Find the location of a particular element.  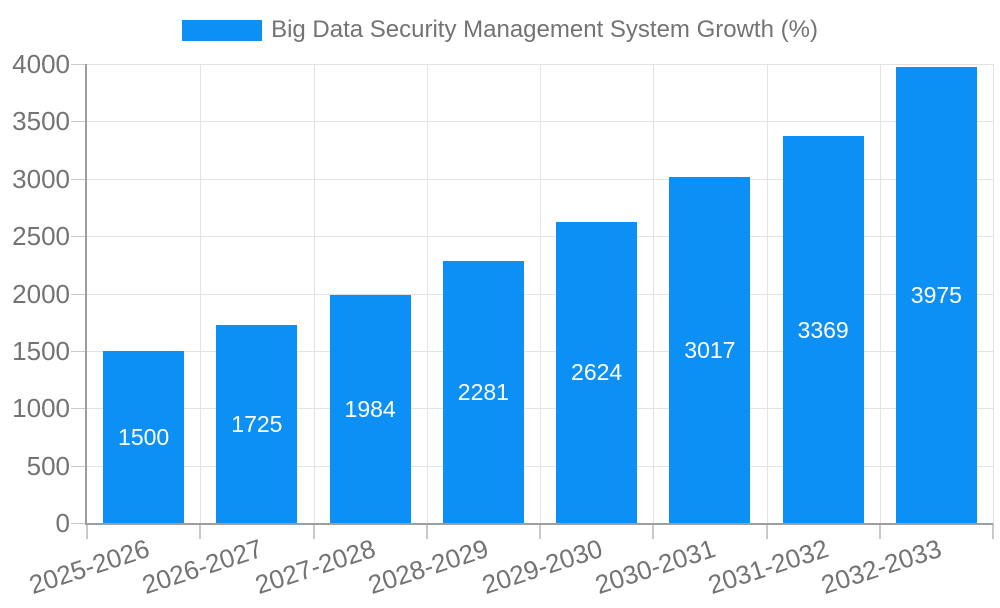

bar-value-label: 3369 is located at coordinates (823, 329).